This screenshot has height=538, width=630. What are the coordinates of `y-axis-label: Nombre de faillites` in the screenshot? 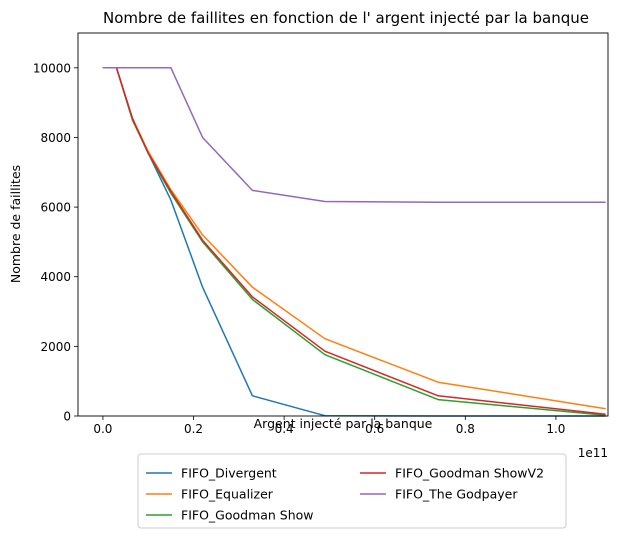 It's located at (15, 224).